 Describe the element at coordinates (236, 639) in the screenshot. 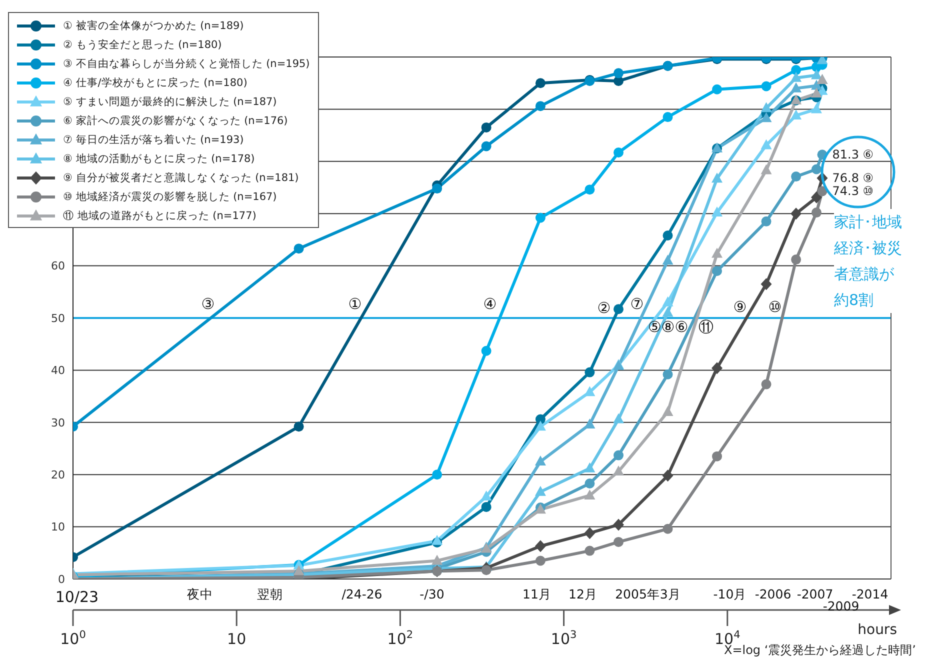

I see `x-tick-label: 10` at that location.